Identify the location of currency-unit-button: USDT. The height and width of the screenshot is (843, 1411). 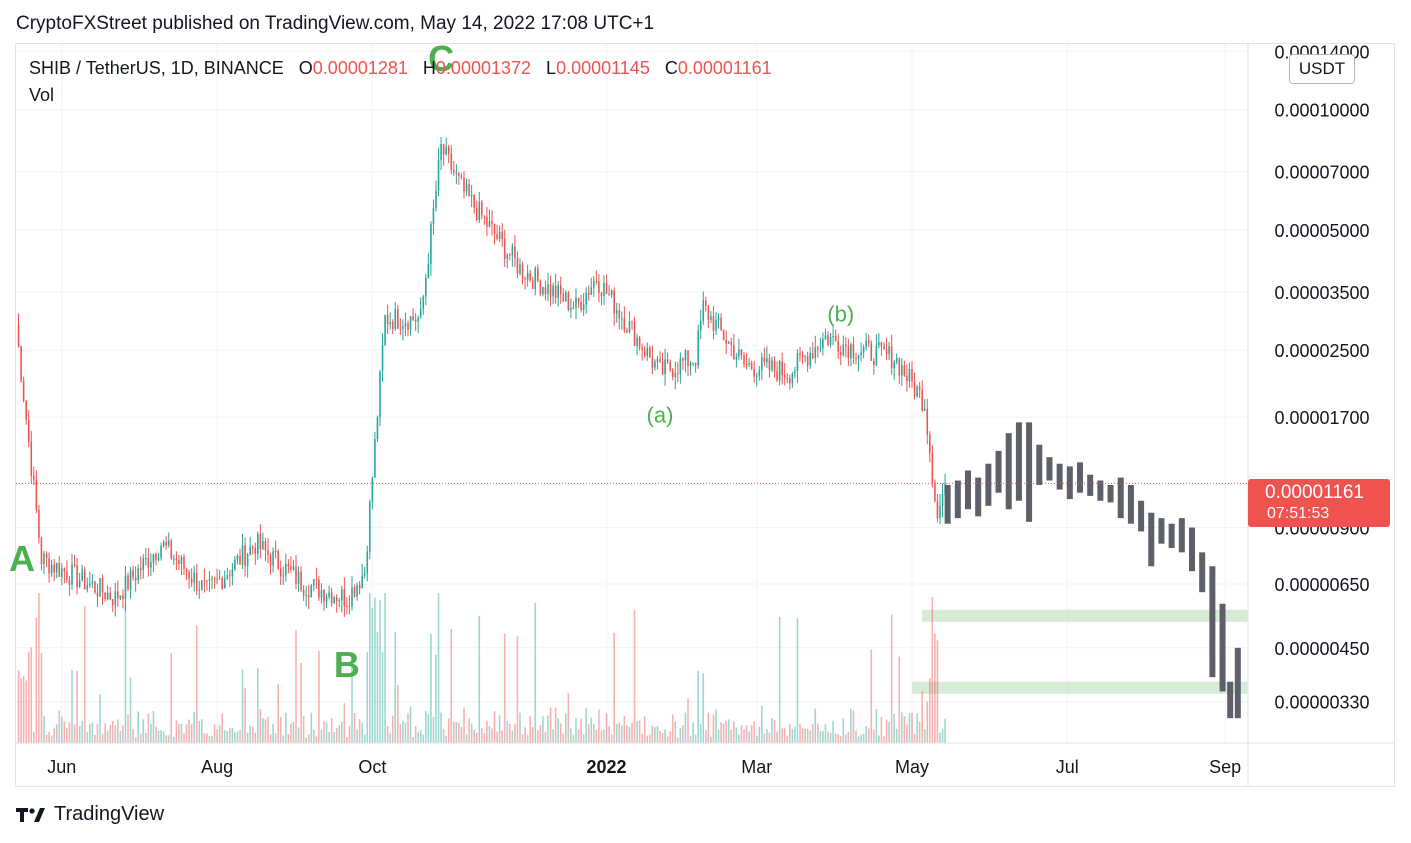
(1322, 69).